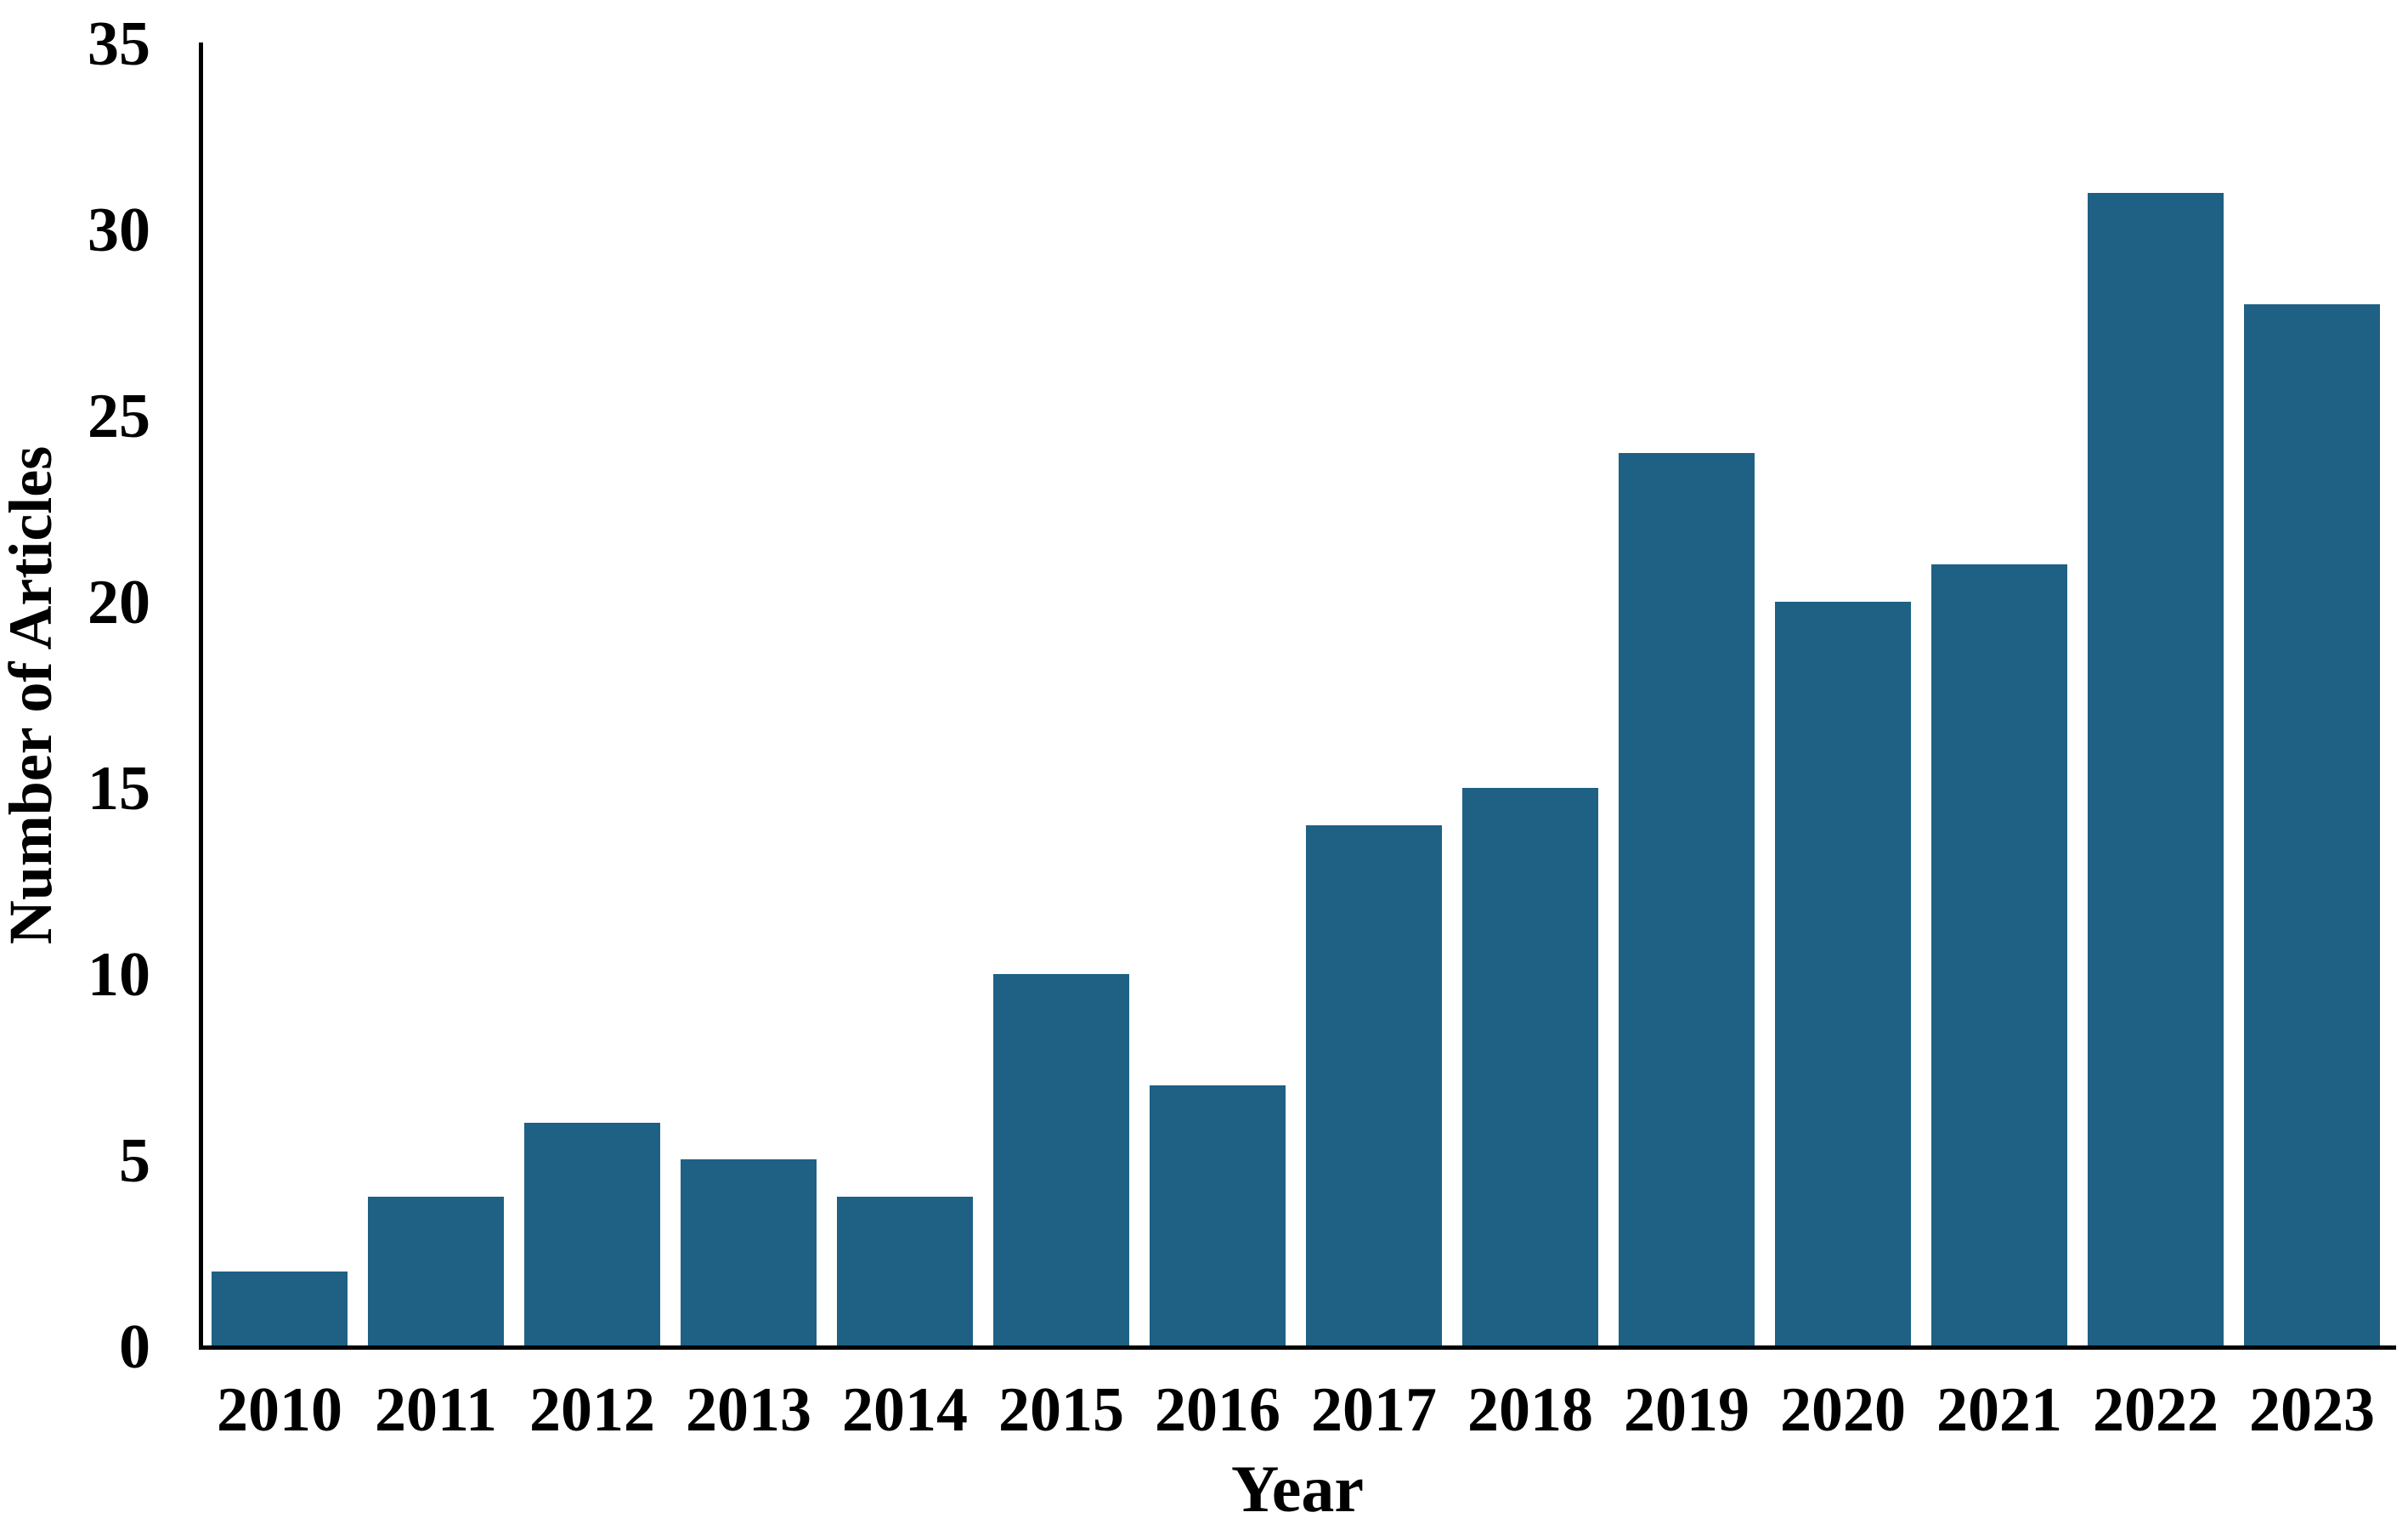 This screenshot has height=1535, width=2408. I want to click on x-axis-line, so click(1297, 1347).